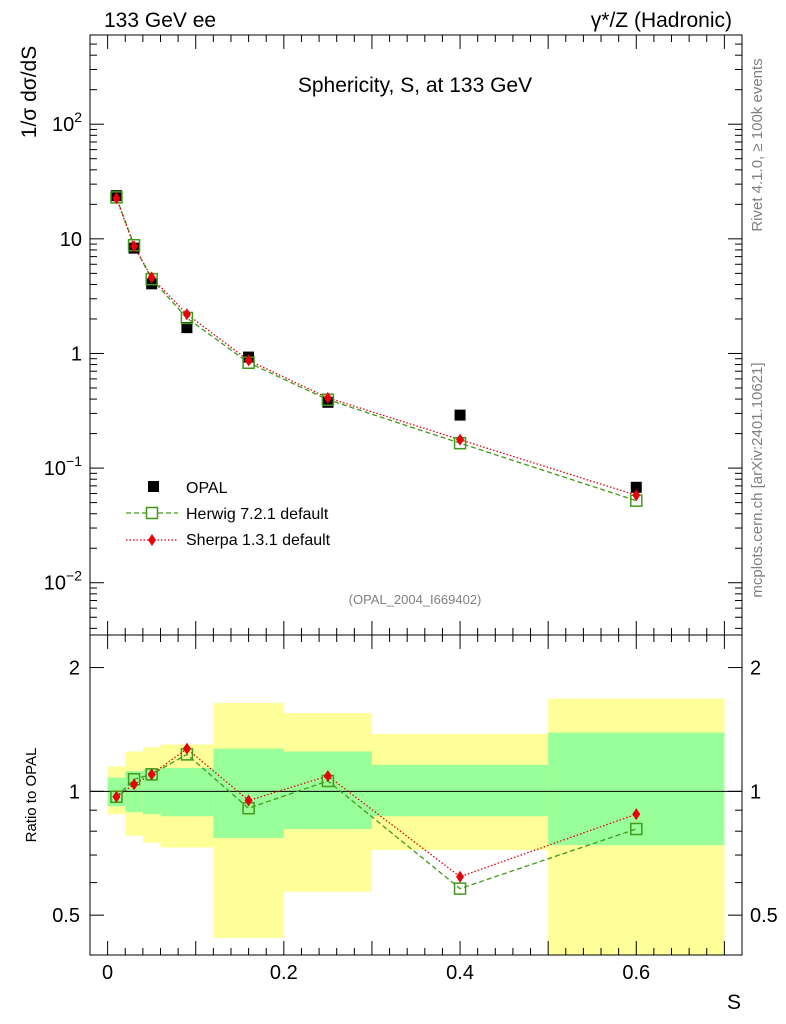 The image size is (786, 1024). Describe the element at coordinates (63, 581) in the screenshot. I see `main-y-tick-label: 10⁻²` at that location.